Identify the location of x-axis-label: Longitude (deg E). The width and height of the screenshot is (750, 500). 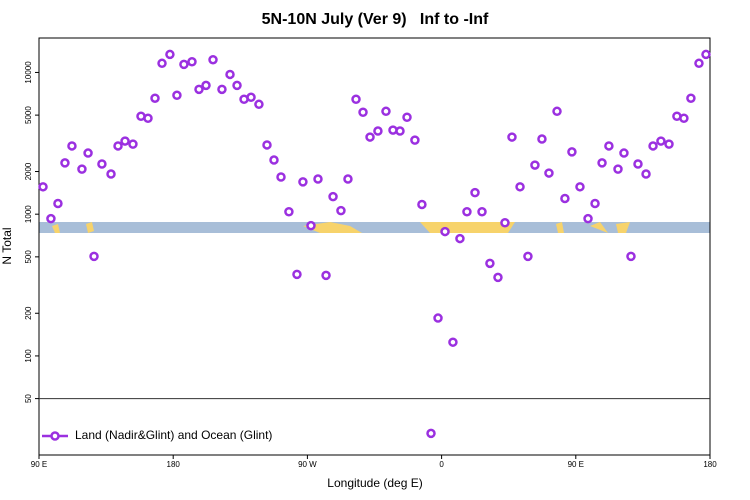
(374, 483).